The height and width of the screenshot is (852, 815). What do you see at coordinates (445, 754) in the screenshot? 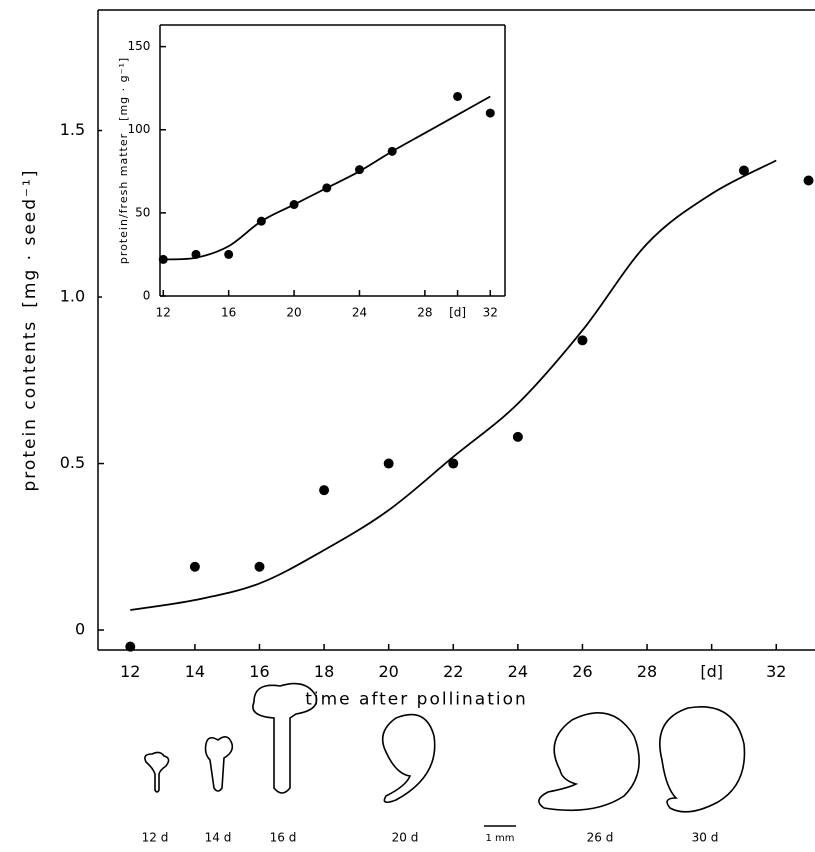
I see `embryo-drawings` at bounding box center [445, 754].